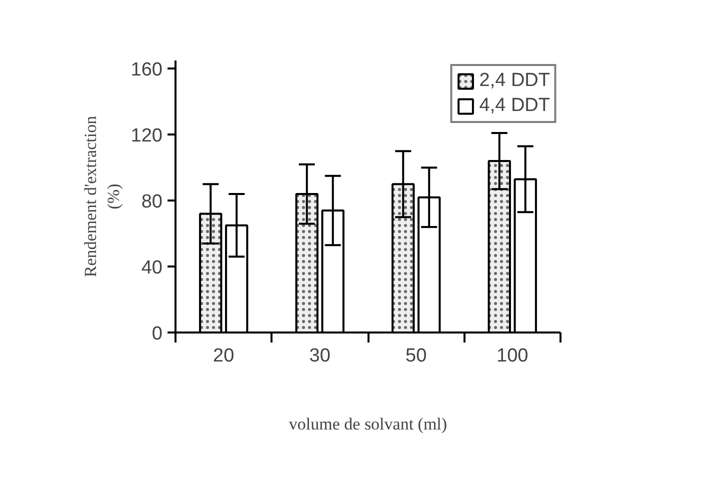 This screenshot has width=713, height=496. What do you see at coordinates (512, 356) in the screenshot?
I see `x-tick-label: 100` at bounding box center [512, 356].